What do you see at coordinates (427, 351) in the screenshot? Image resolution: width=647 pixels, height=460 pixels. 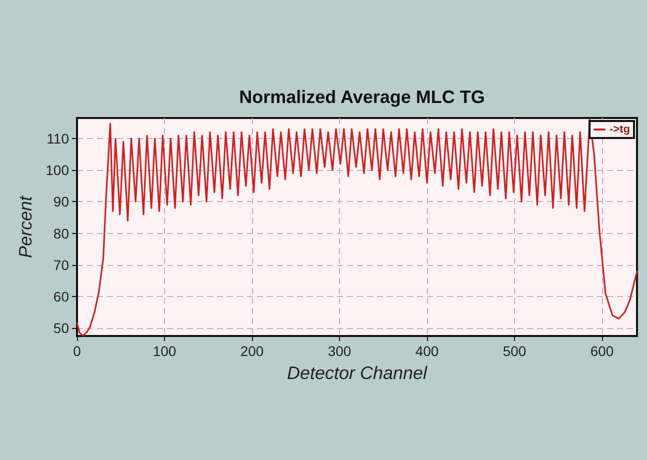 I see `x-tick-label: 400` at bounding box center [427, 351].